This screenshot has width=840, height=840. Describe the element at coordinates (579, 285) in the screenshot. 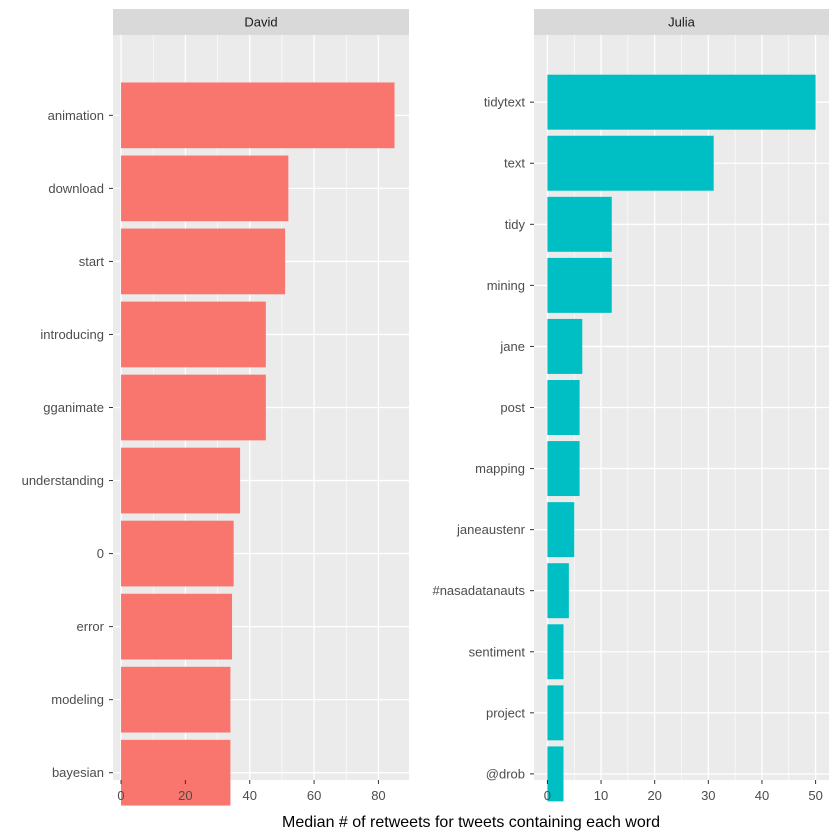

I see `bar-mining` at that location.